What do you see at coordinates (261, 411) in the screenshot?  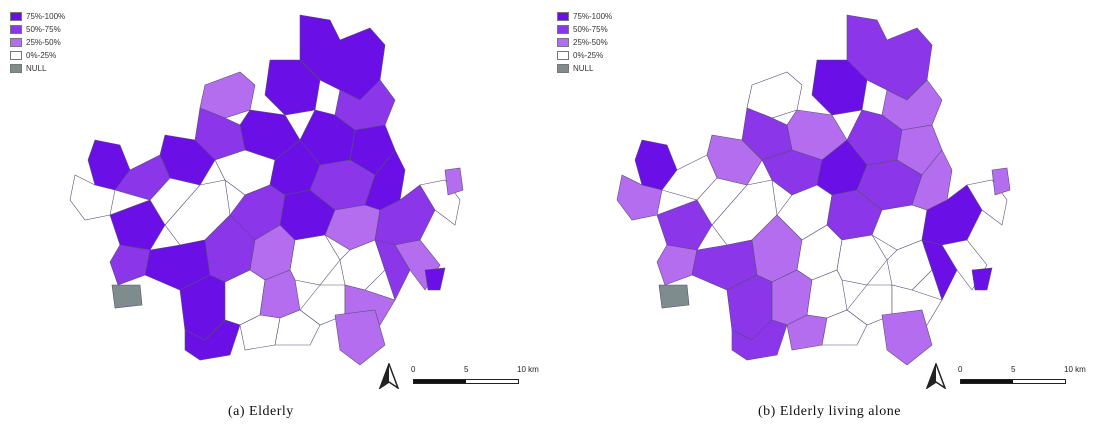 I see `panel-caption: (a) Elderly` at bounding box center [261, 411].